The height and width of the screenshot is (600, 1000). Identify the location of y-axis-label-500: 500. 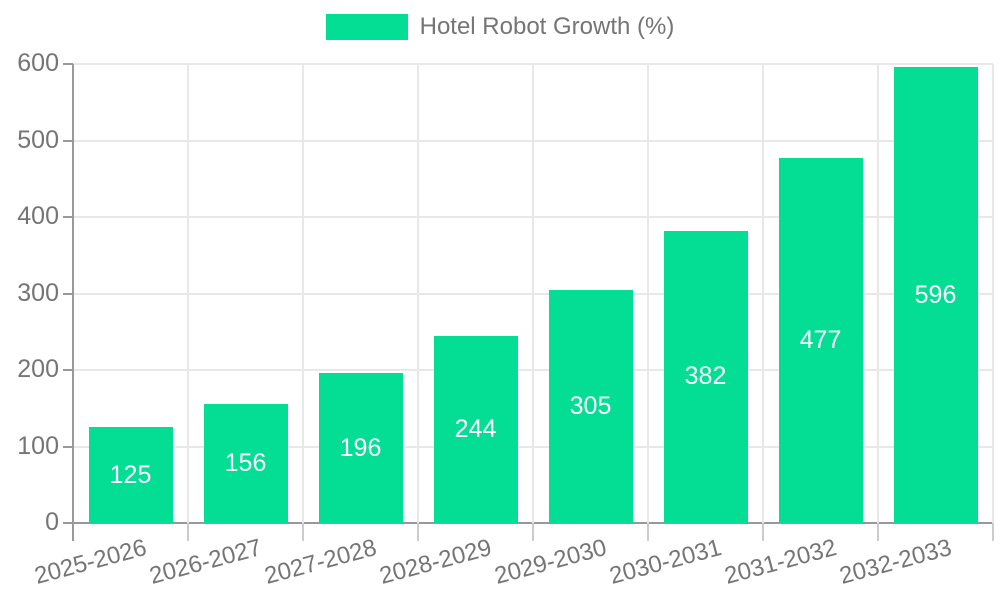
(38, 139).